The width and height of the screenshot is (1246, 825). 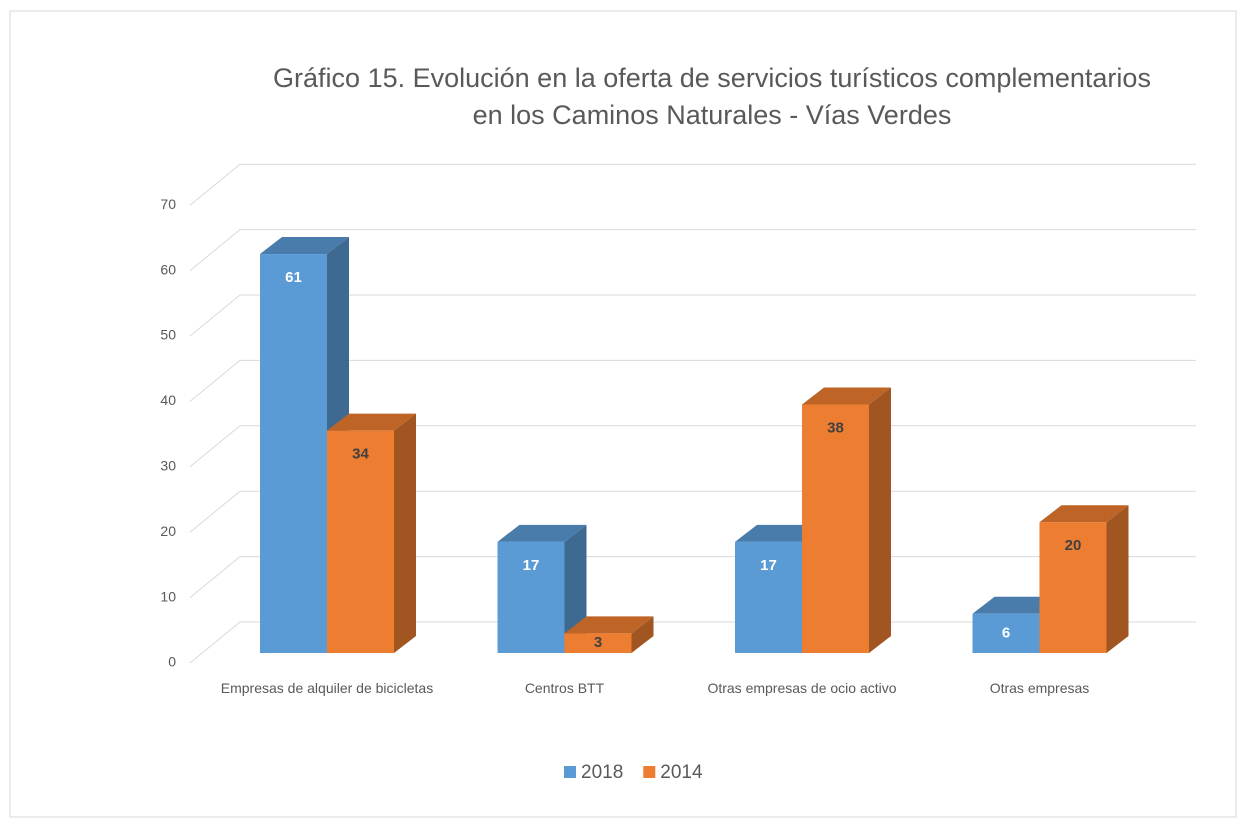 I want to click on y-tick-label: 40, so click(x=168, y=400).